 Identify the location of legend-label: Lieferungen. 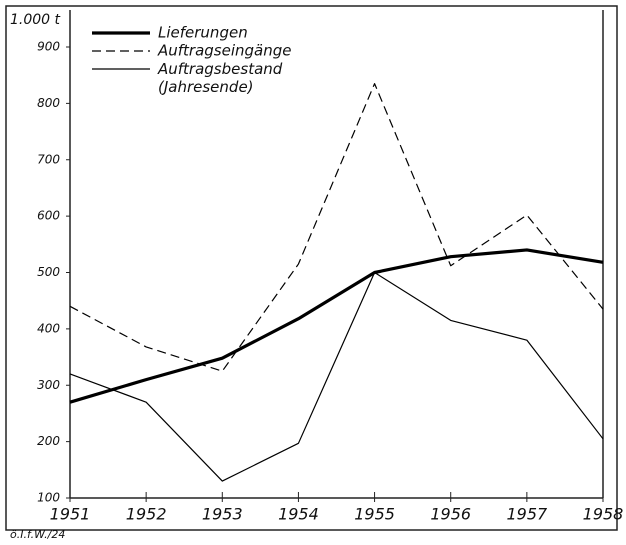
(203, 33).